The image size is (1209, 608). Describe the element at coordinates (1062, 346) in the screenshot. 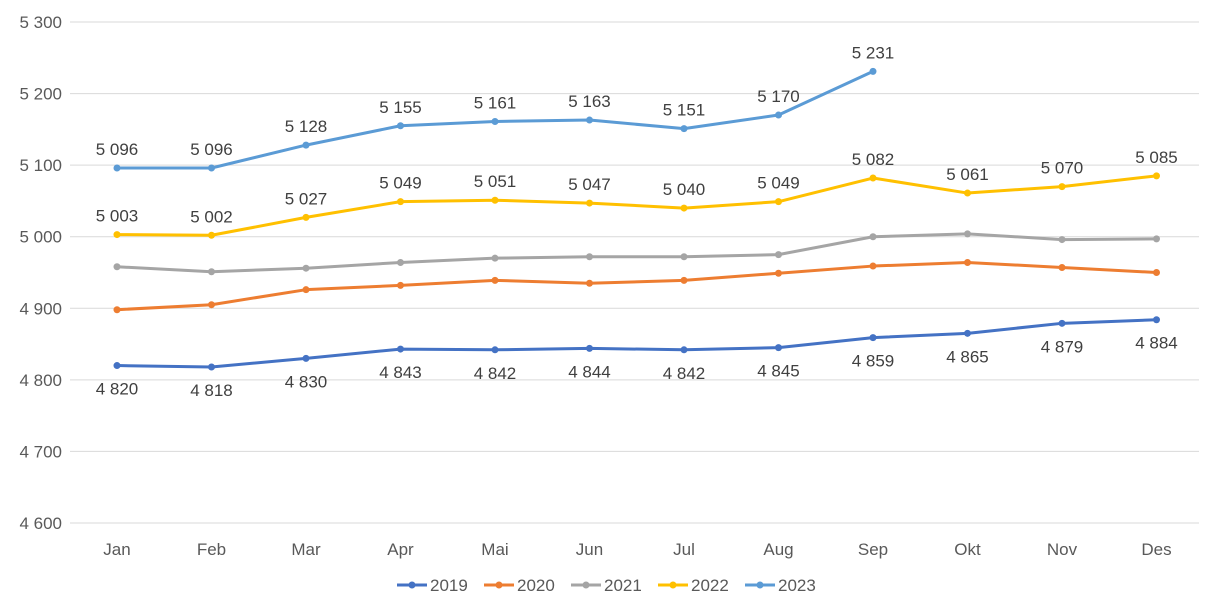

I see `data-label-2019: 4 879` at that location.